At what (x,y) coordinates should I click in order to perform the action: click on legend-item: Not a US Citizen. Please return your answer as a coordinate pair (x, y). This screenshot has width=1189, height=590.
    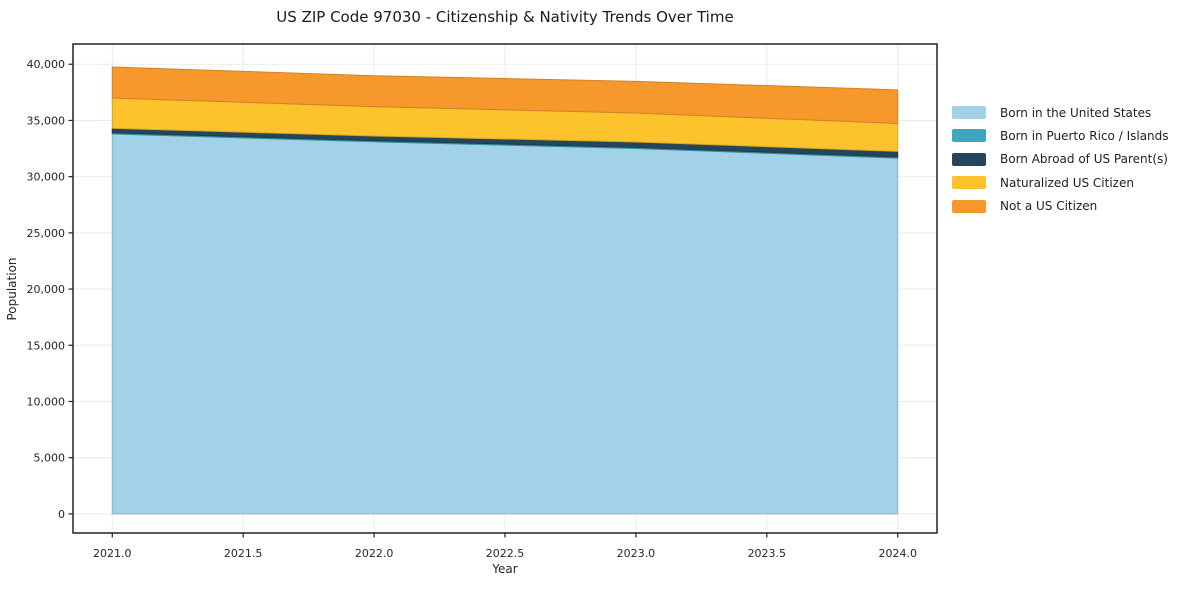
    Looking at the image, I should click on (1060, 206).